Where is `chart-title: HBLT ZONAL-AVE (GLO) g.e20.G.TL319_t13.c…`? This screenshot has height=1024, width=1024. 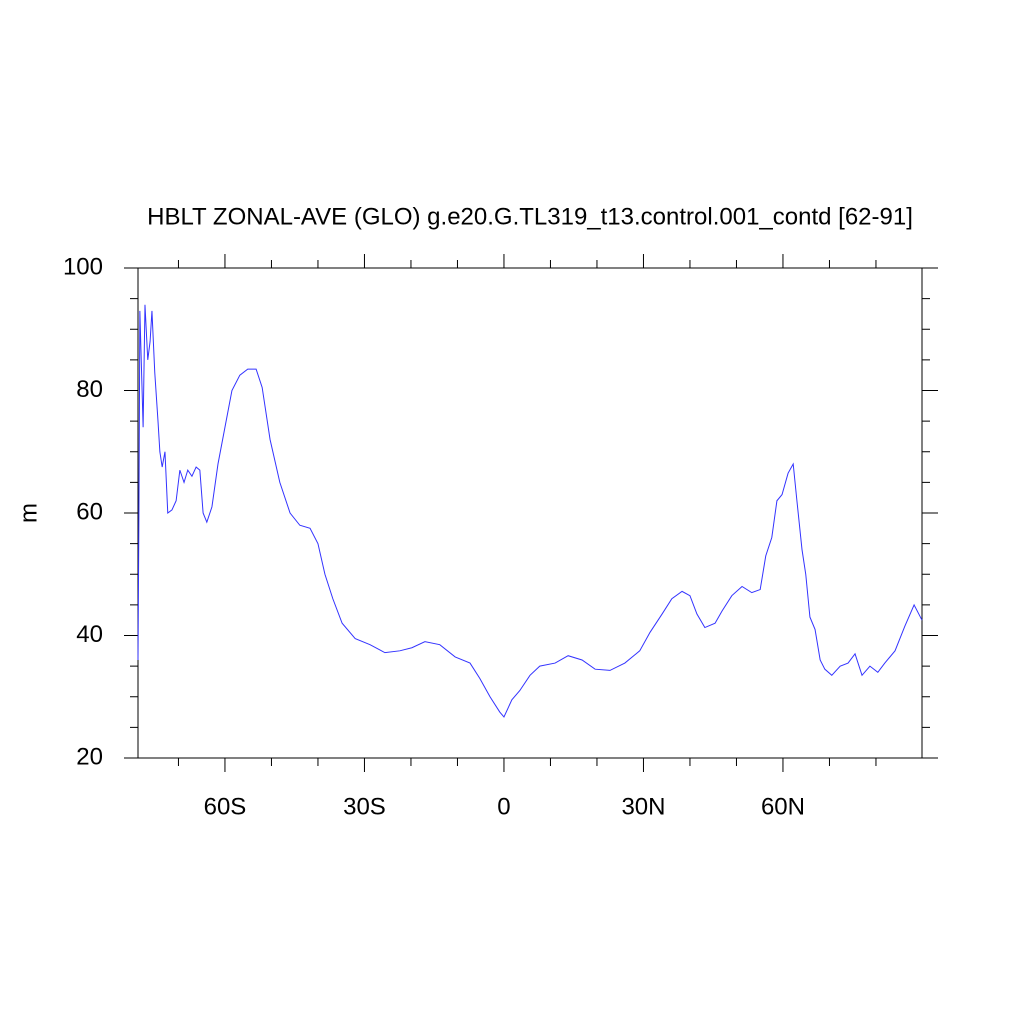
chart-title: HBLT ZONAL-AVE (GLO) g.e20.G.TL319_t13.c… is located at coordinates (530, 216).